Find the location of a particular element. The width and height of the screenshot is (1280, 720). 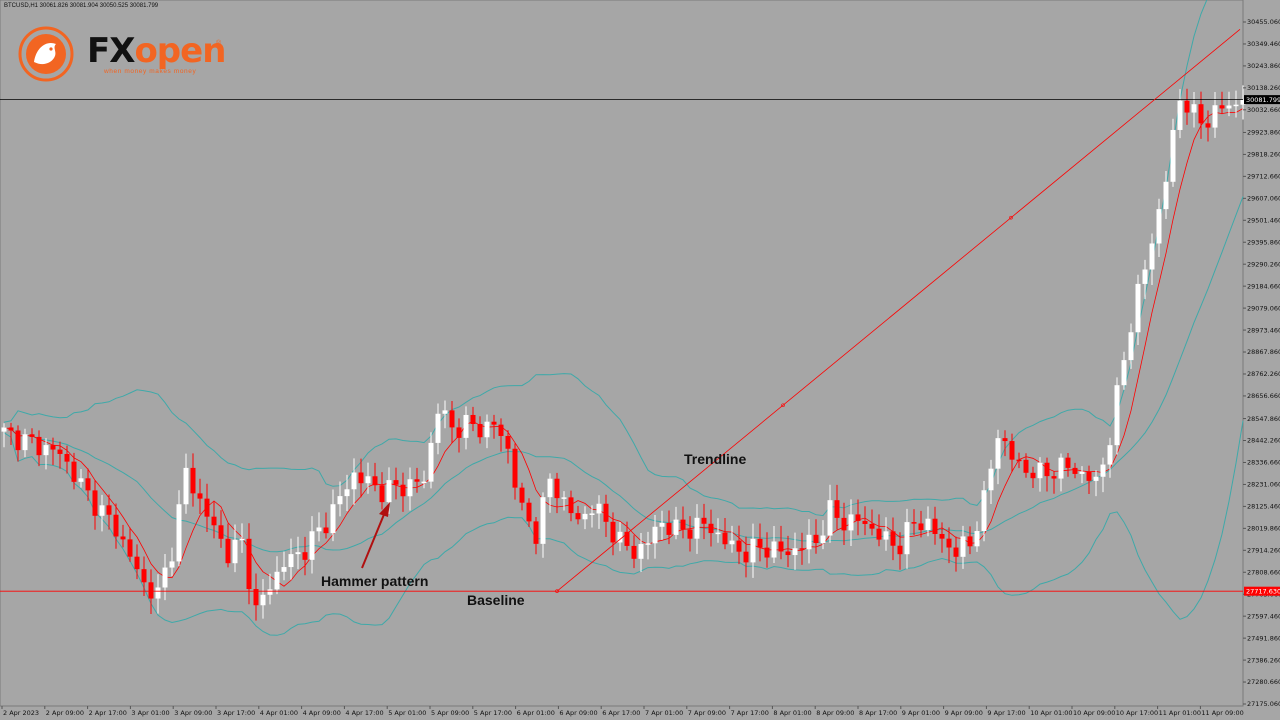

y-tick-label: 27386.260 is located at coordinates (1263, 660).